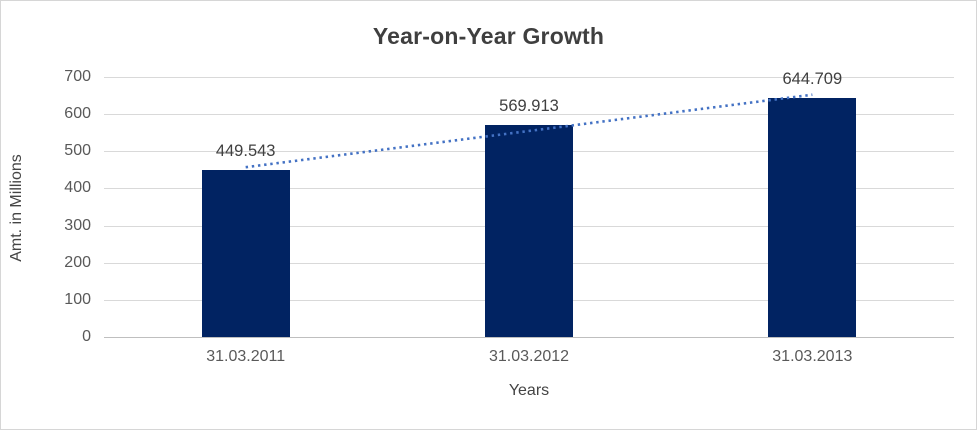 The height and width of the screenshot is (430, 977). What do you see at coordinates (246, 356) in the screenshot?
I see `x-tick-label: 31.03.2011` at bounding box center [246, 356].